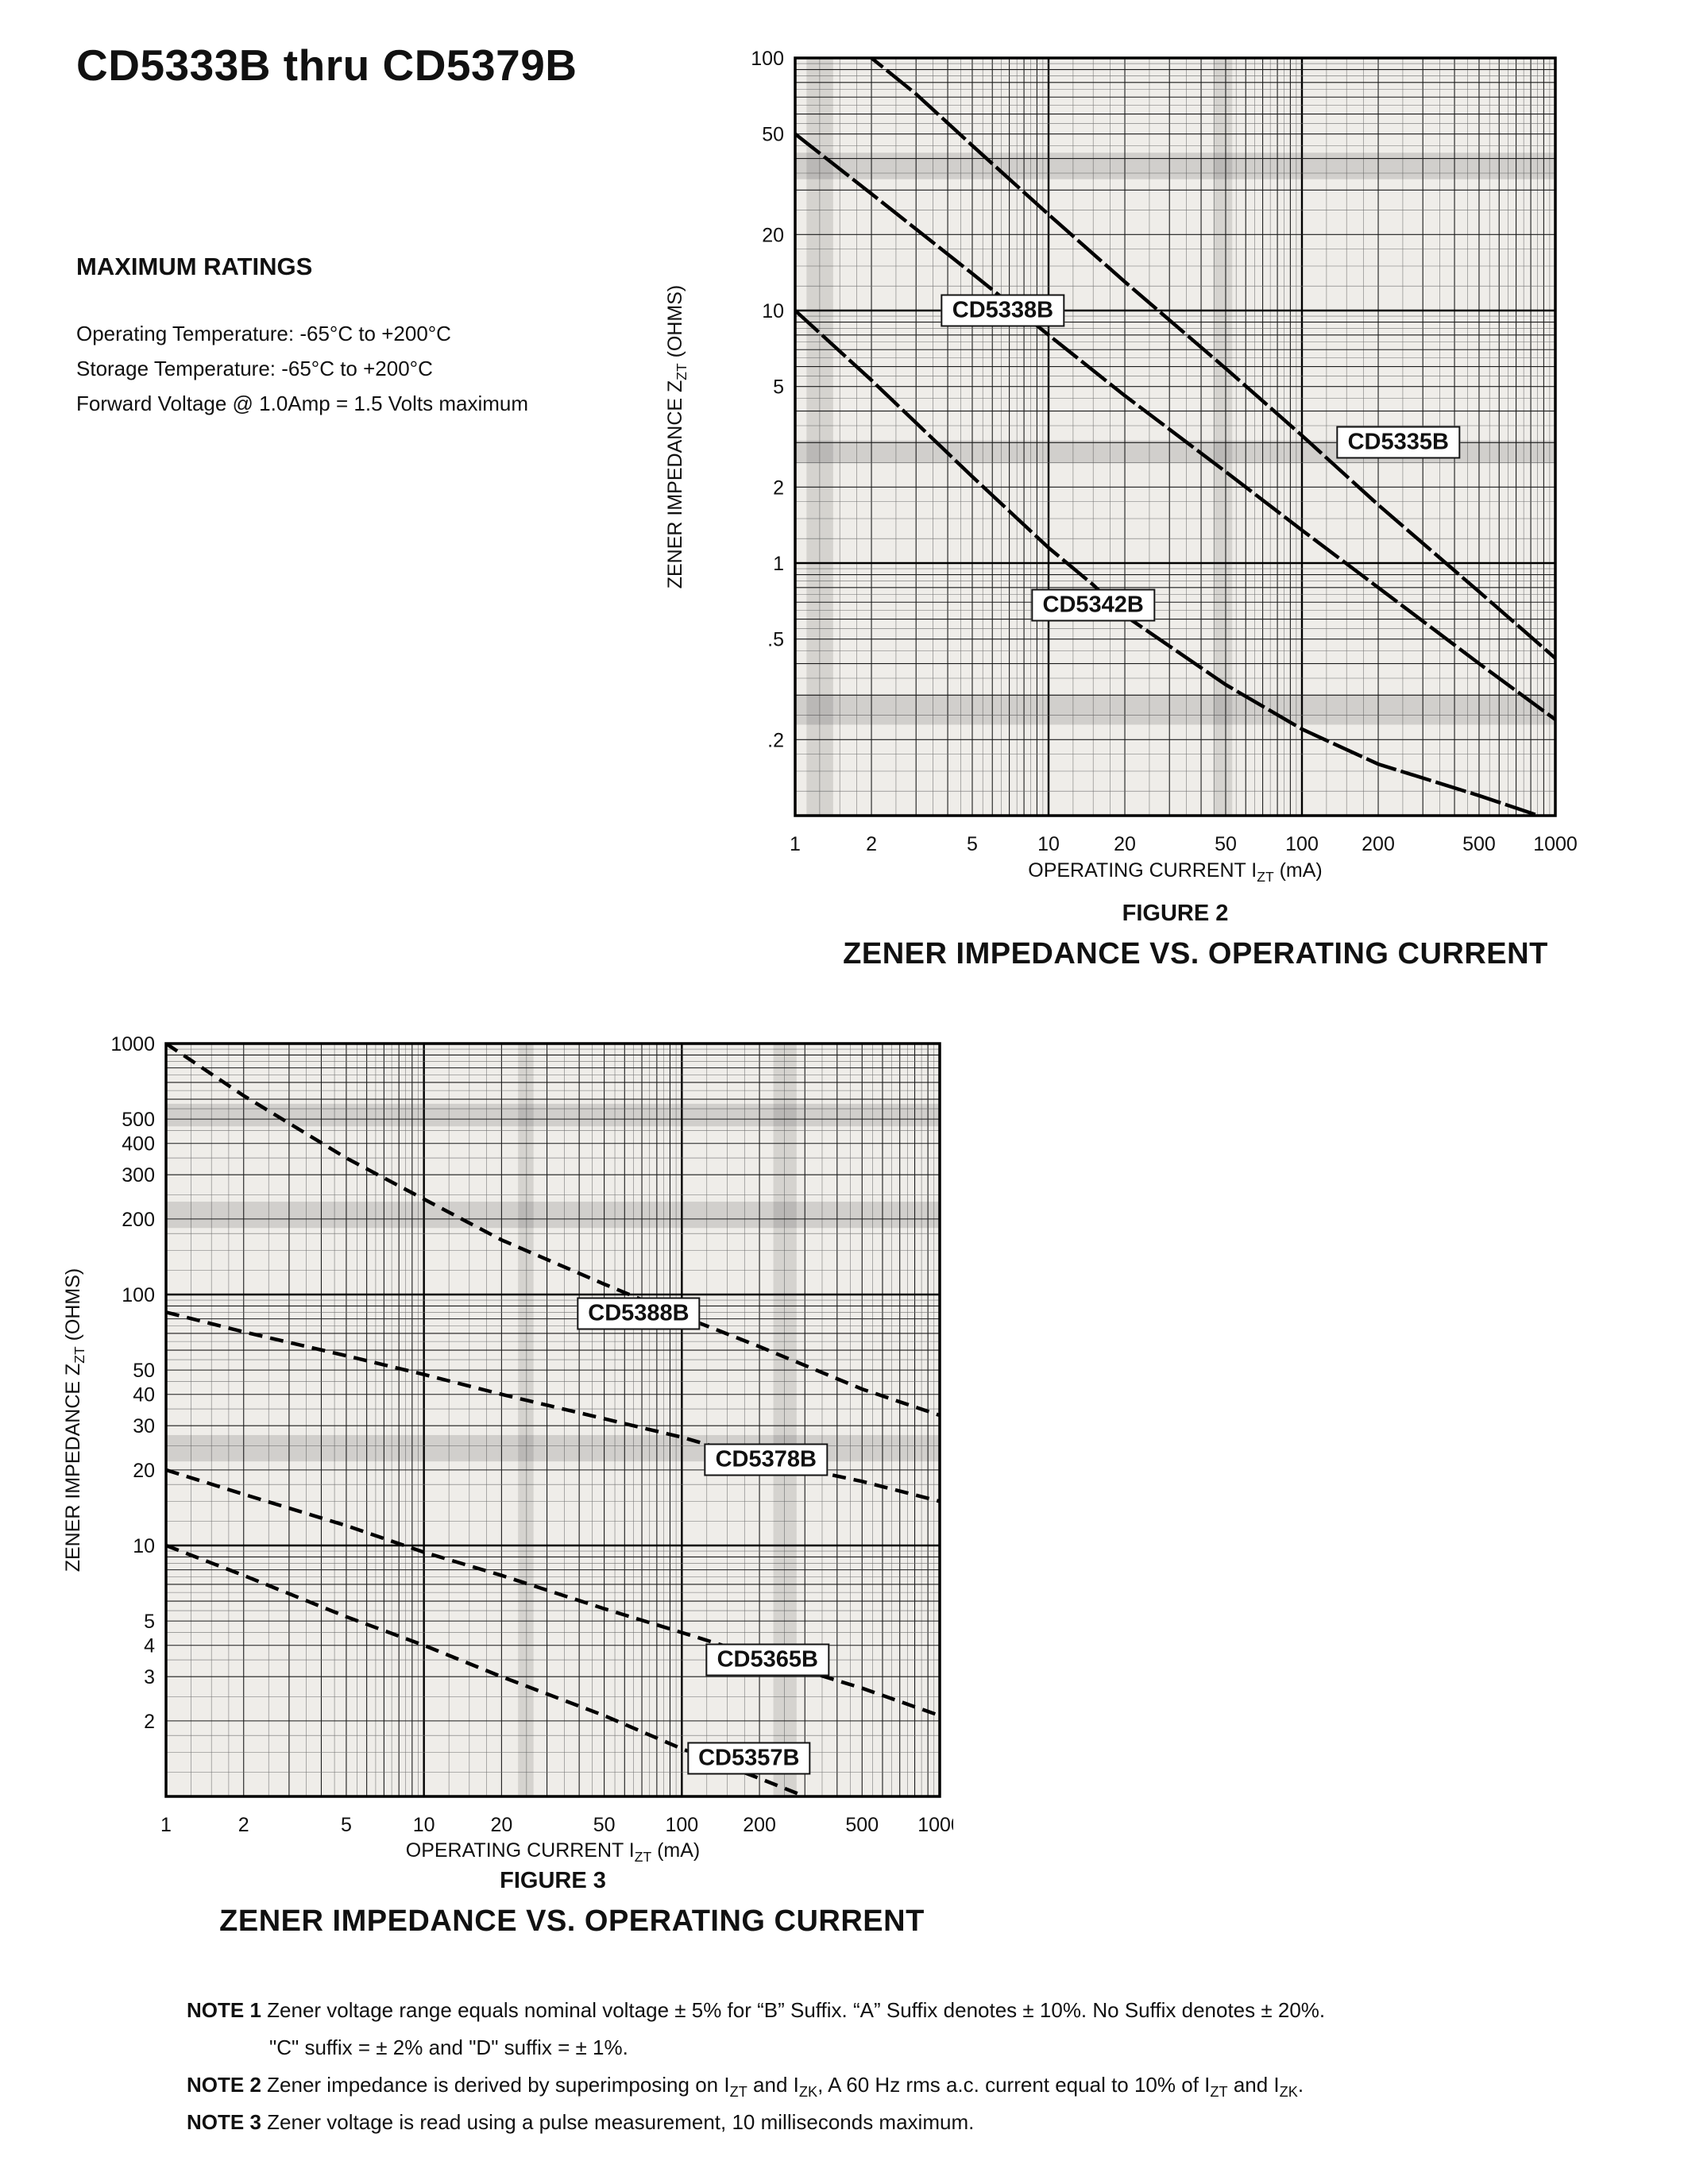 The image size is (1688, 2184). What do you see at coordinates (553, 1880) in the screenshot?
I see `figure3-title: FIGURE 3` at bounding box center [553, 1880].